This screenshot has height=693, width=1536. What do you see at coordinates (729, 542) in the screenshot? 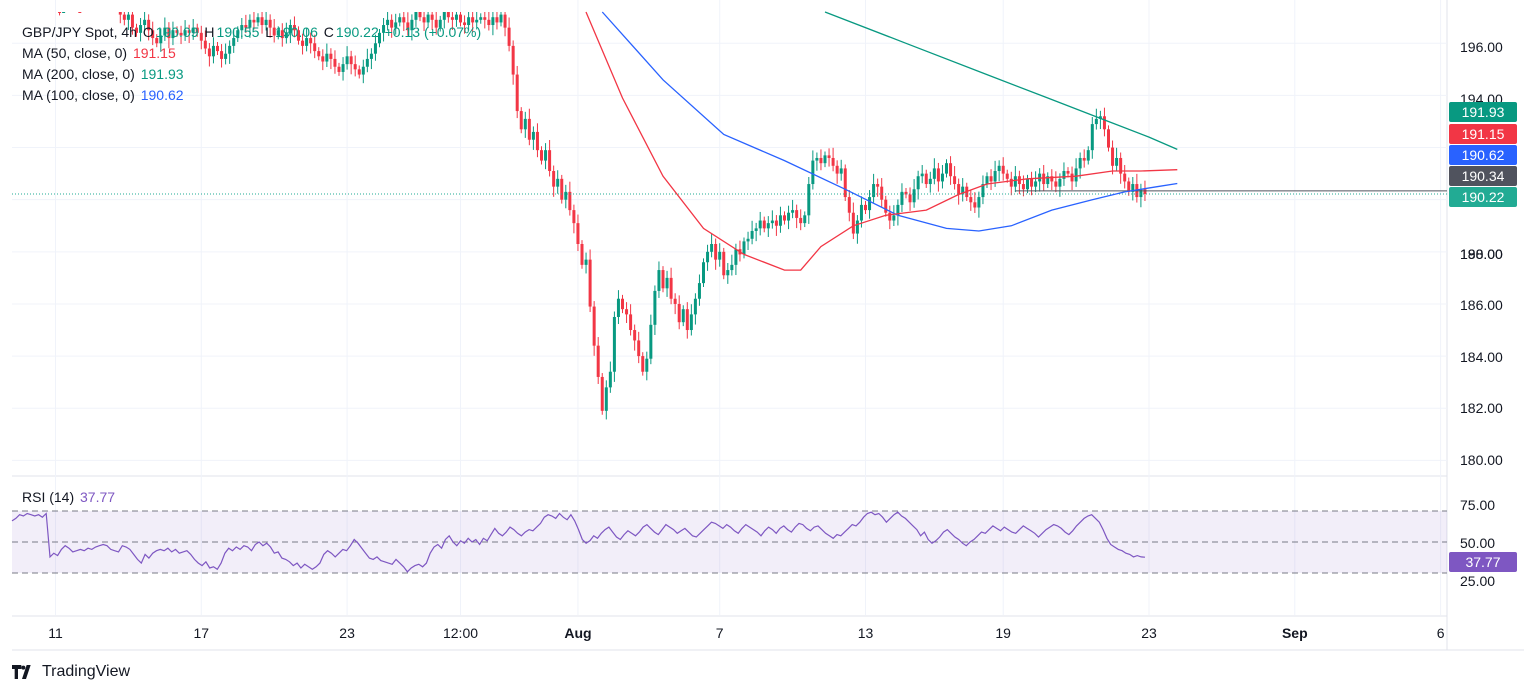
I see `rsi-band` at bounding box center [729, 542].